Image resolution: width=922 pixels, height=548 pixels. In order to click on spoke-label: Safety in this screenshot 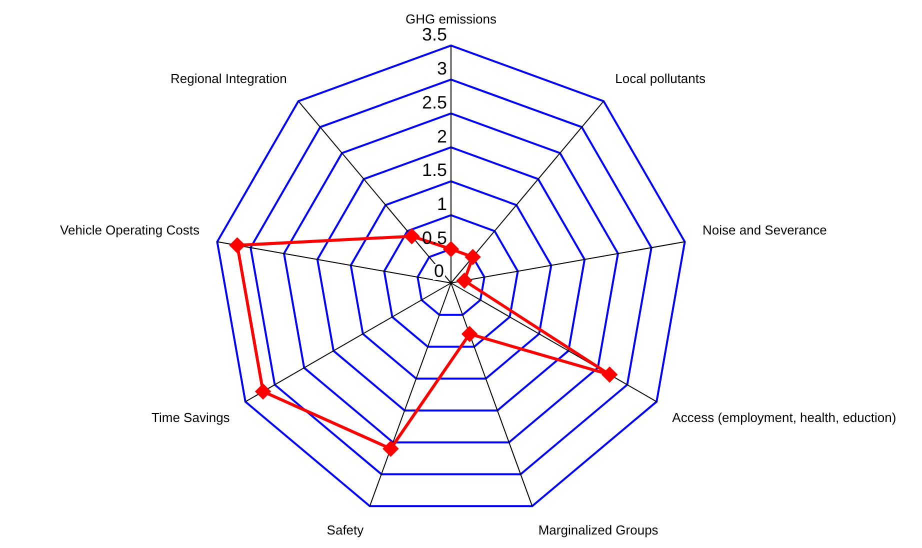, I will do `click(345, 530)`.